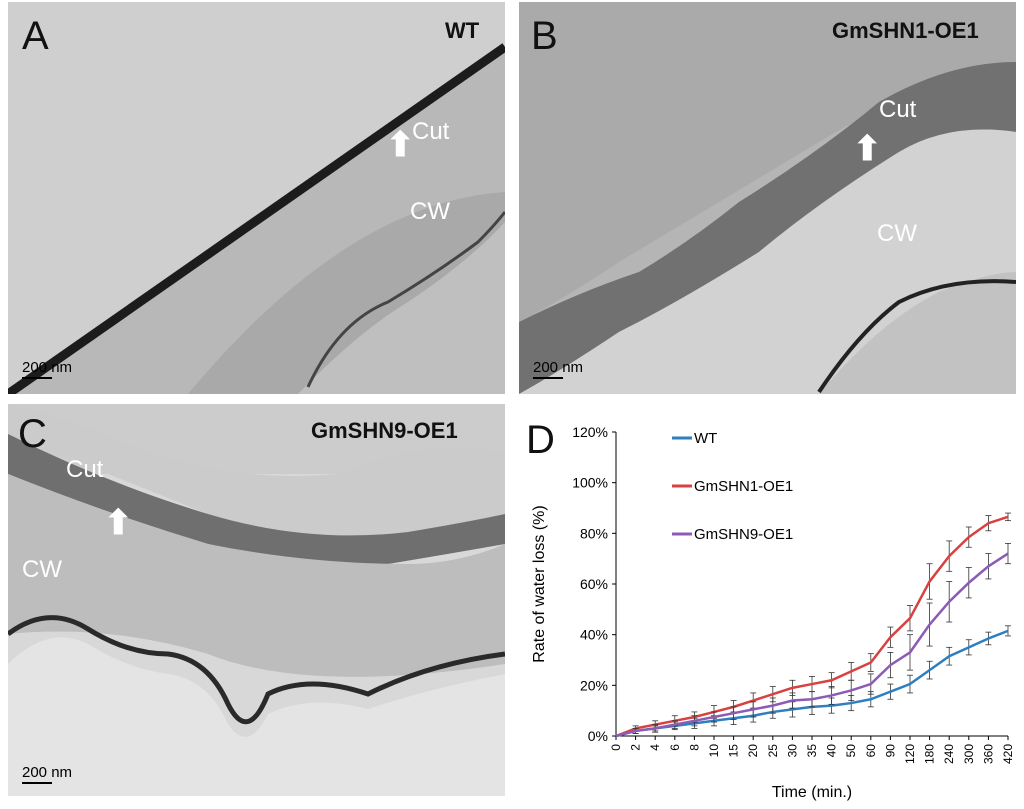 The height and width of the screenshot is (809, 1024). Describe the element at coordinates (548, 378) in the screenshot. I see `scale-bar-b` at that location.